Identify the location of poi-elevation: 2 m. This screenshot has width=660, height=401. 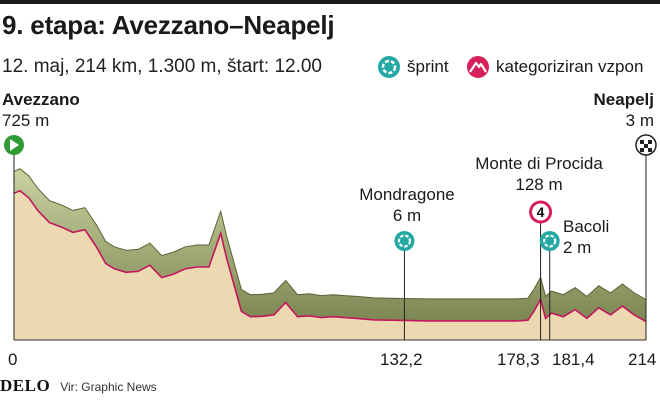
(577, 247).